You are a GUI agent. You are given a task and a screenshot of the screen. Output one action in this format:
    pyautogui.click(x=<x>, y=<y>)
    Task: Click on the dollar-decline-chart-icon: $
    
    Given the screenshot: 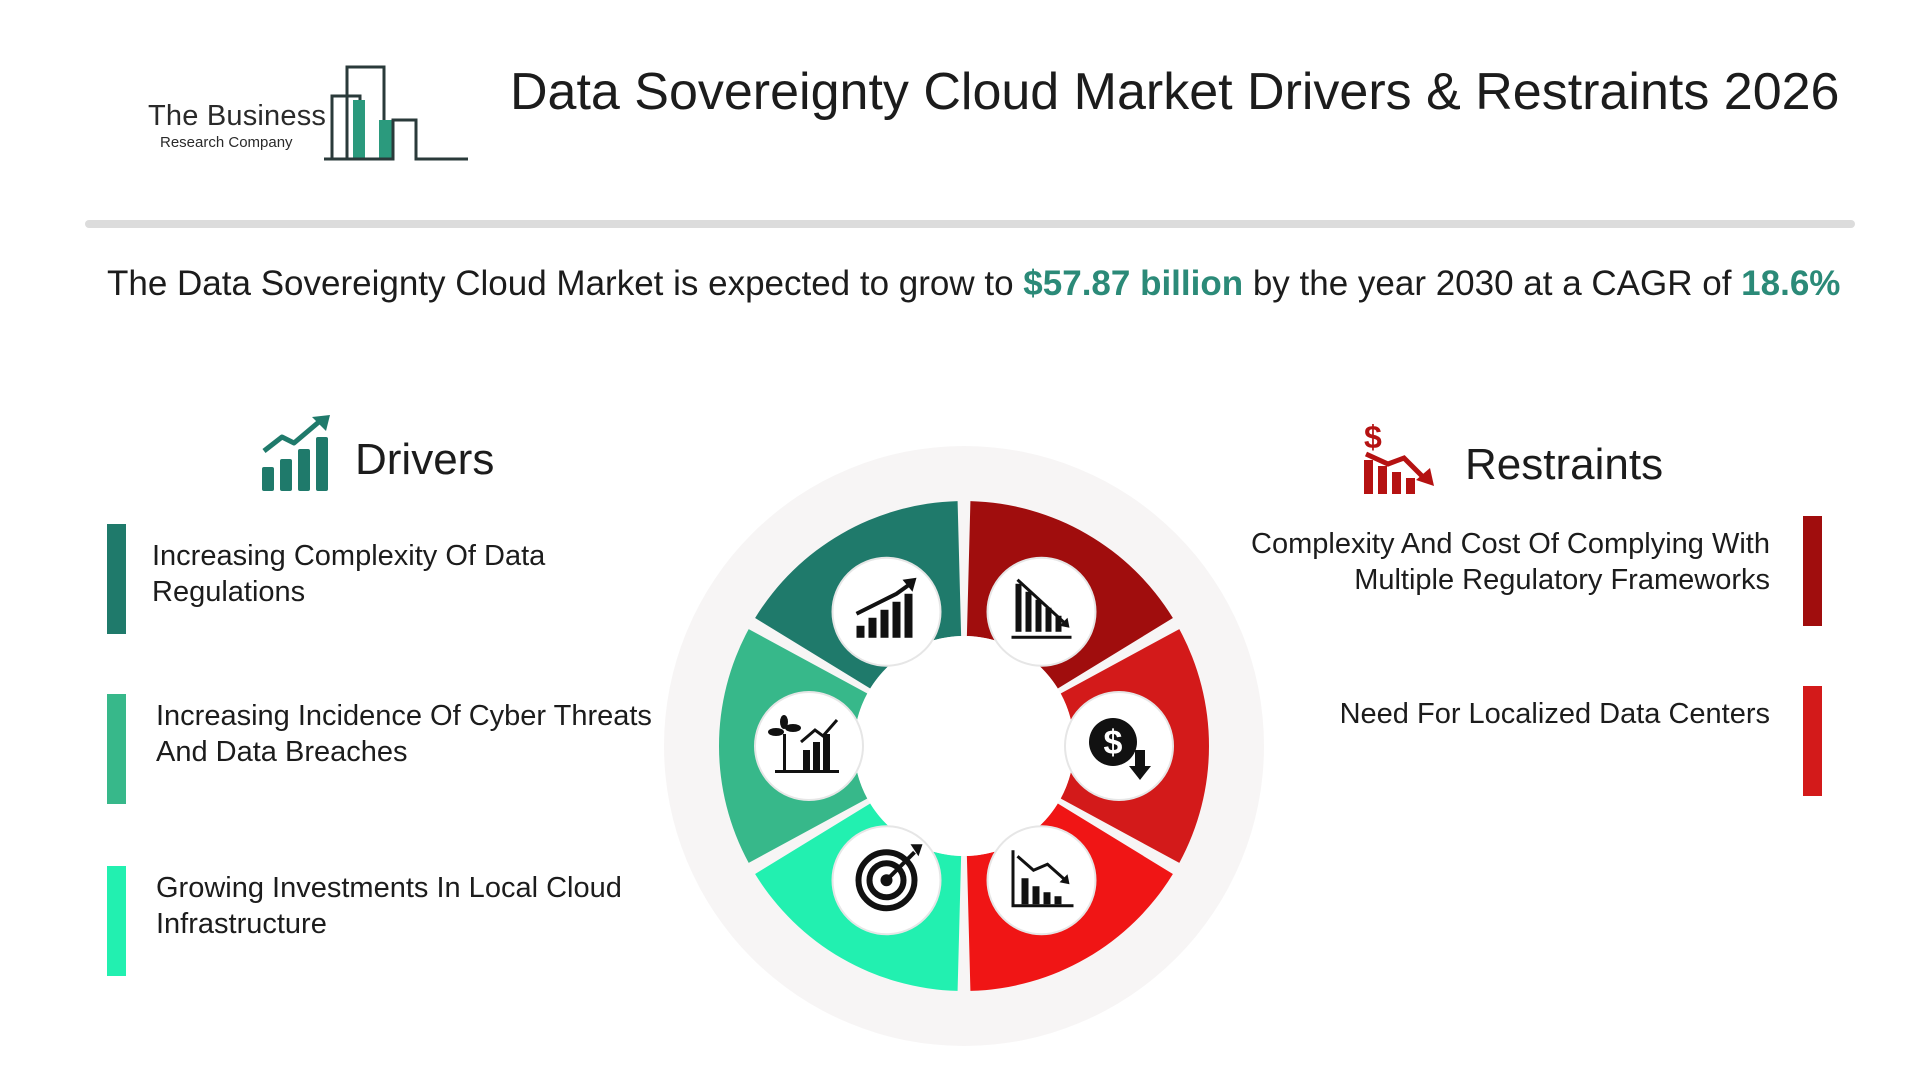 What is the action you would take?
    pyautogui.click(x=1399, y=456)
    